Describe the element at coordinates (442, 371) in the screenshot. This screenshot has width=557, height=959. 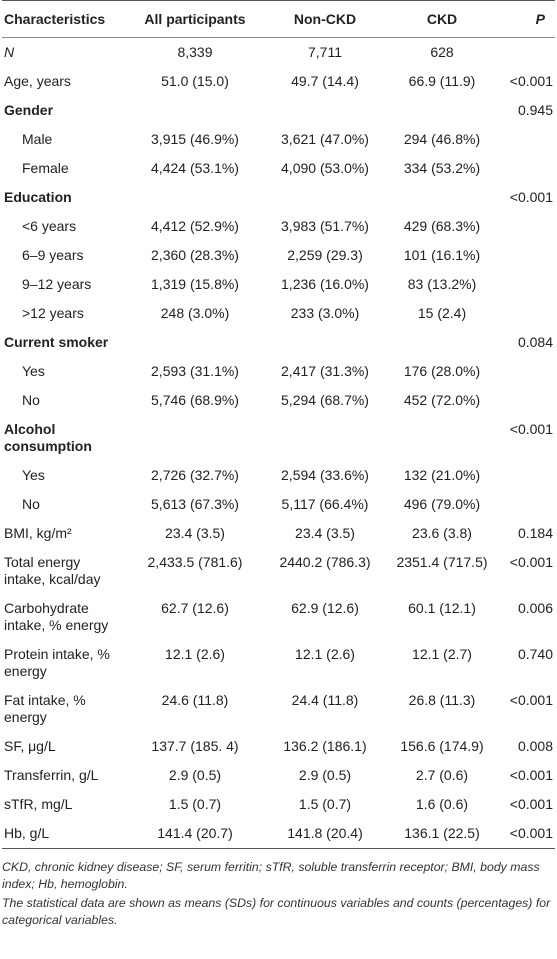
I see `value-cell: 176 (28.0%)` at that location.